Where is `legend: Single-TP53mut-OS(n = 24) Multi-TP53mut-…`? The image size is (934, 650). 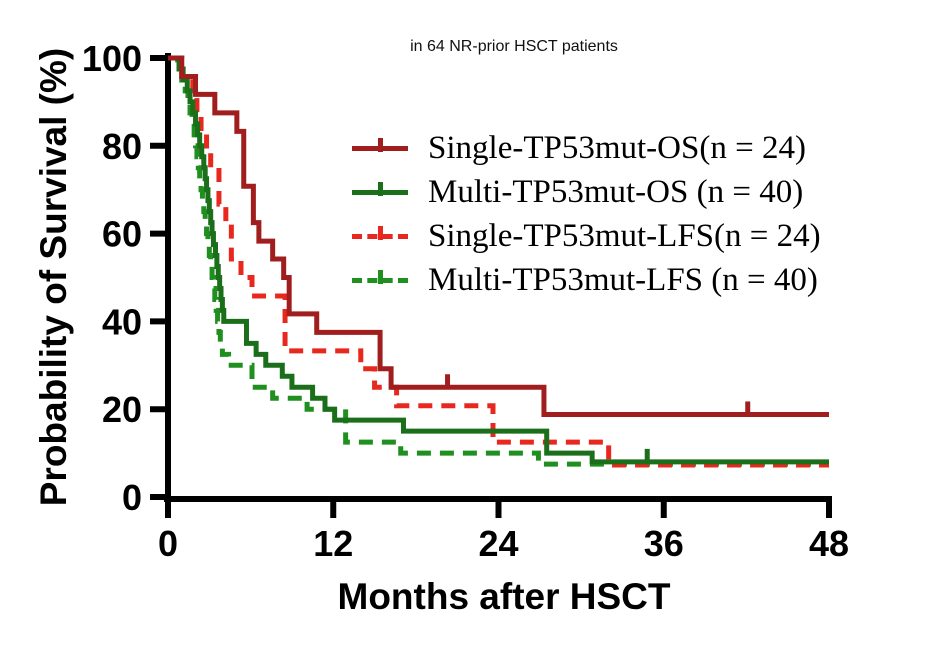
legend: Single-TP53mut-OS(n = 24) Multi-TP53mut-… is located at coordinates (586, 214).